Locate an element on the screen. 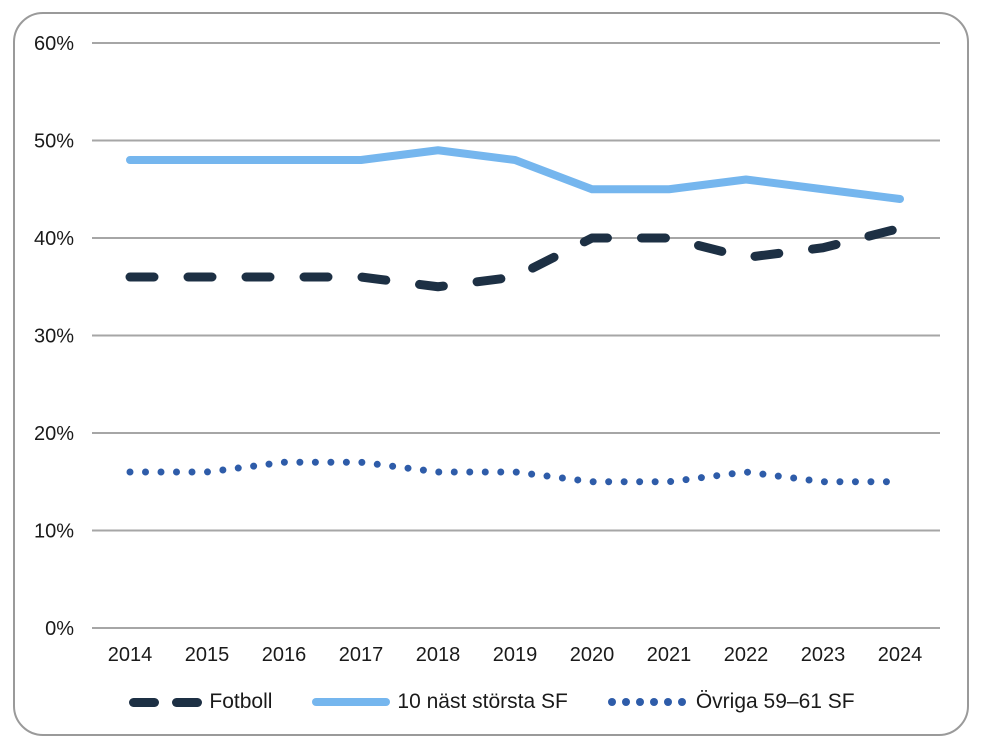 The image size is (984, 748). fotboll-dashed-line-swatch is located at coordinates (166, 702).